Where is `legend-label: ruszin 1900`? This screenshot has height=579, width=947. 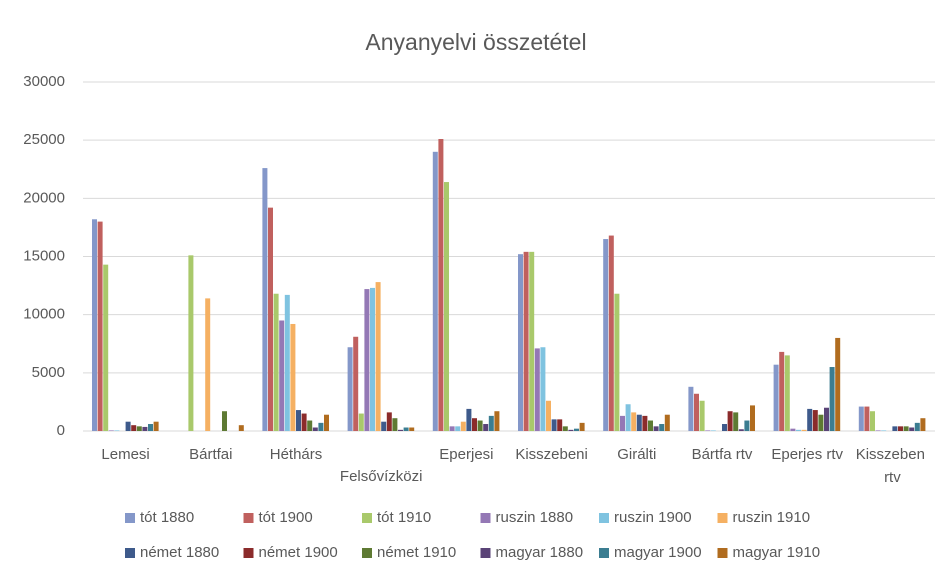
legend-label: ruszin 1900 is located at coordinates (653, 517).